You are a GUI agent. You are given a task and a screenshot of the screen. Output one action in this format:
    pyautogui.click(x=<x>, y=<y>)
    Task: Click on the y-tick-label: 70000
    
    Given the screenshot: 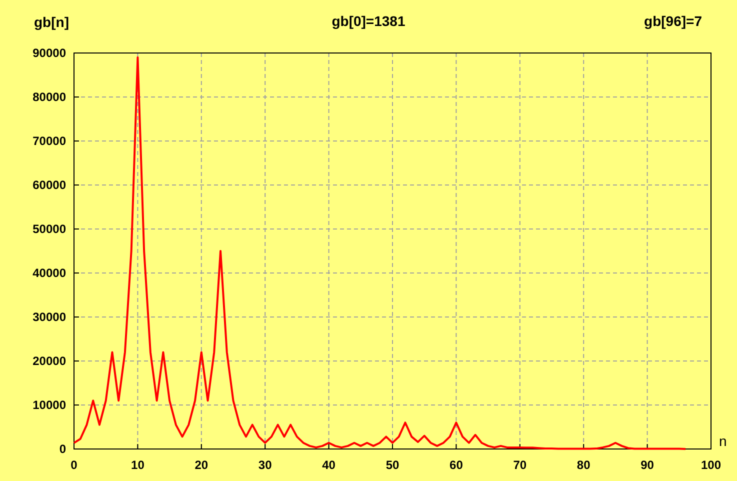 What is the action you would take?
    pyautogui.click(x=49, y=141)
    